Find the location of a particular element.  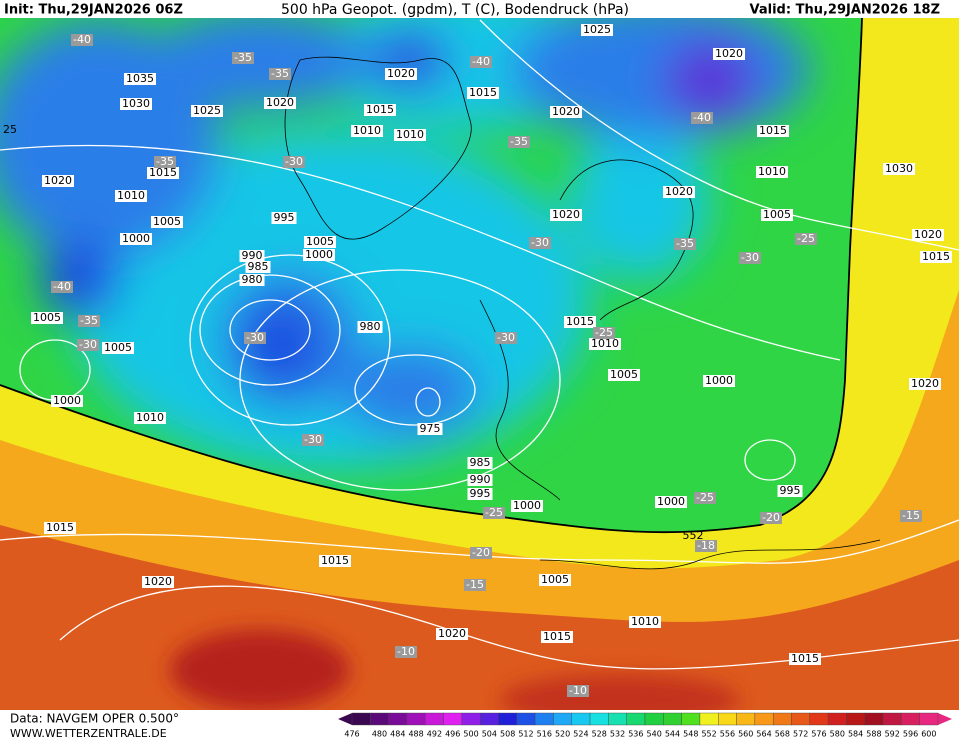

isobar-label: 980 is located at coordinates (370, 326).